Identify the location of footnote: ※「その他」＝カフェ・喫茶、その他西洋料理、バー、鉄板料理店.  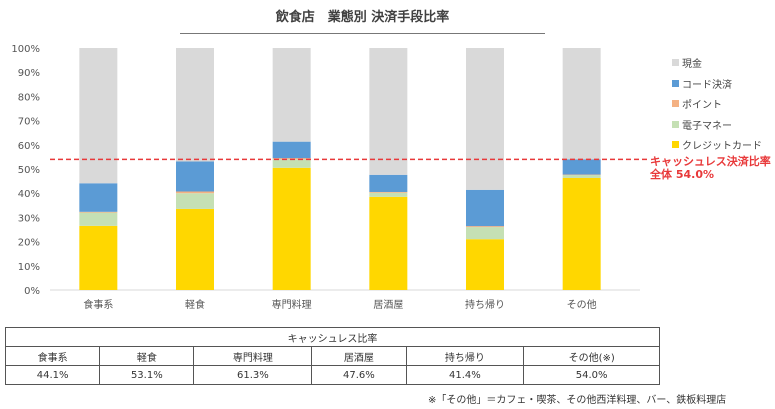
(577, 400).